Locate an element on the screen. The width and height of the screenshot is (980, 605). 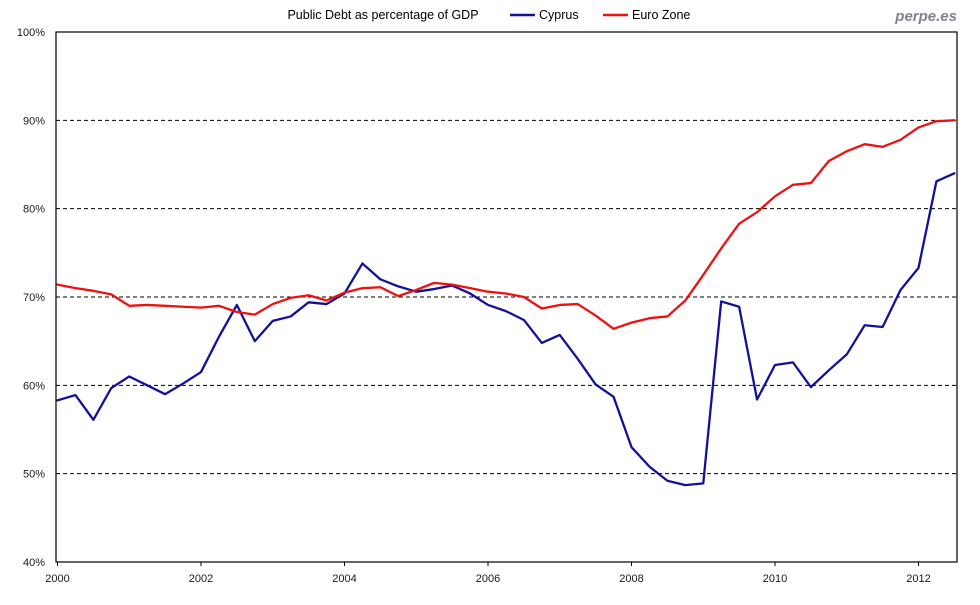
x-tick-label-2000: 2000 is located at coordinates (57, 579).